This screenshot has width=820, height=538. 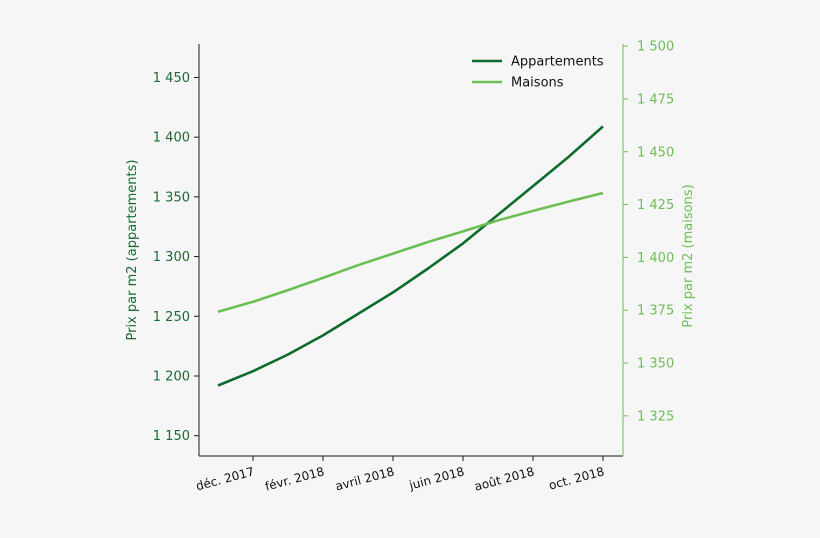 I want to click on right-tick-label: 1 475, so click(x=655, y=99).